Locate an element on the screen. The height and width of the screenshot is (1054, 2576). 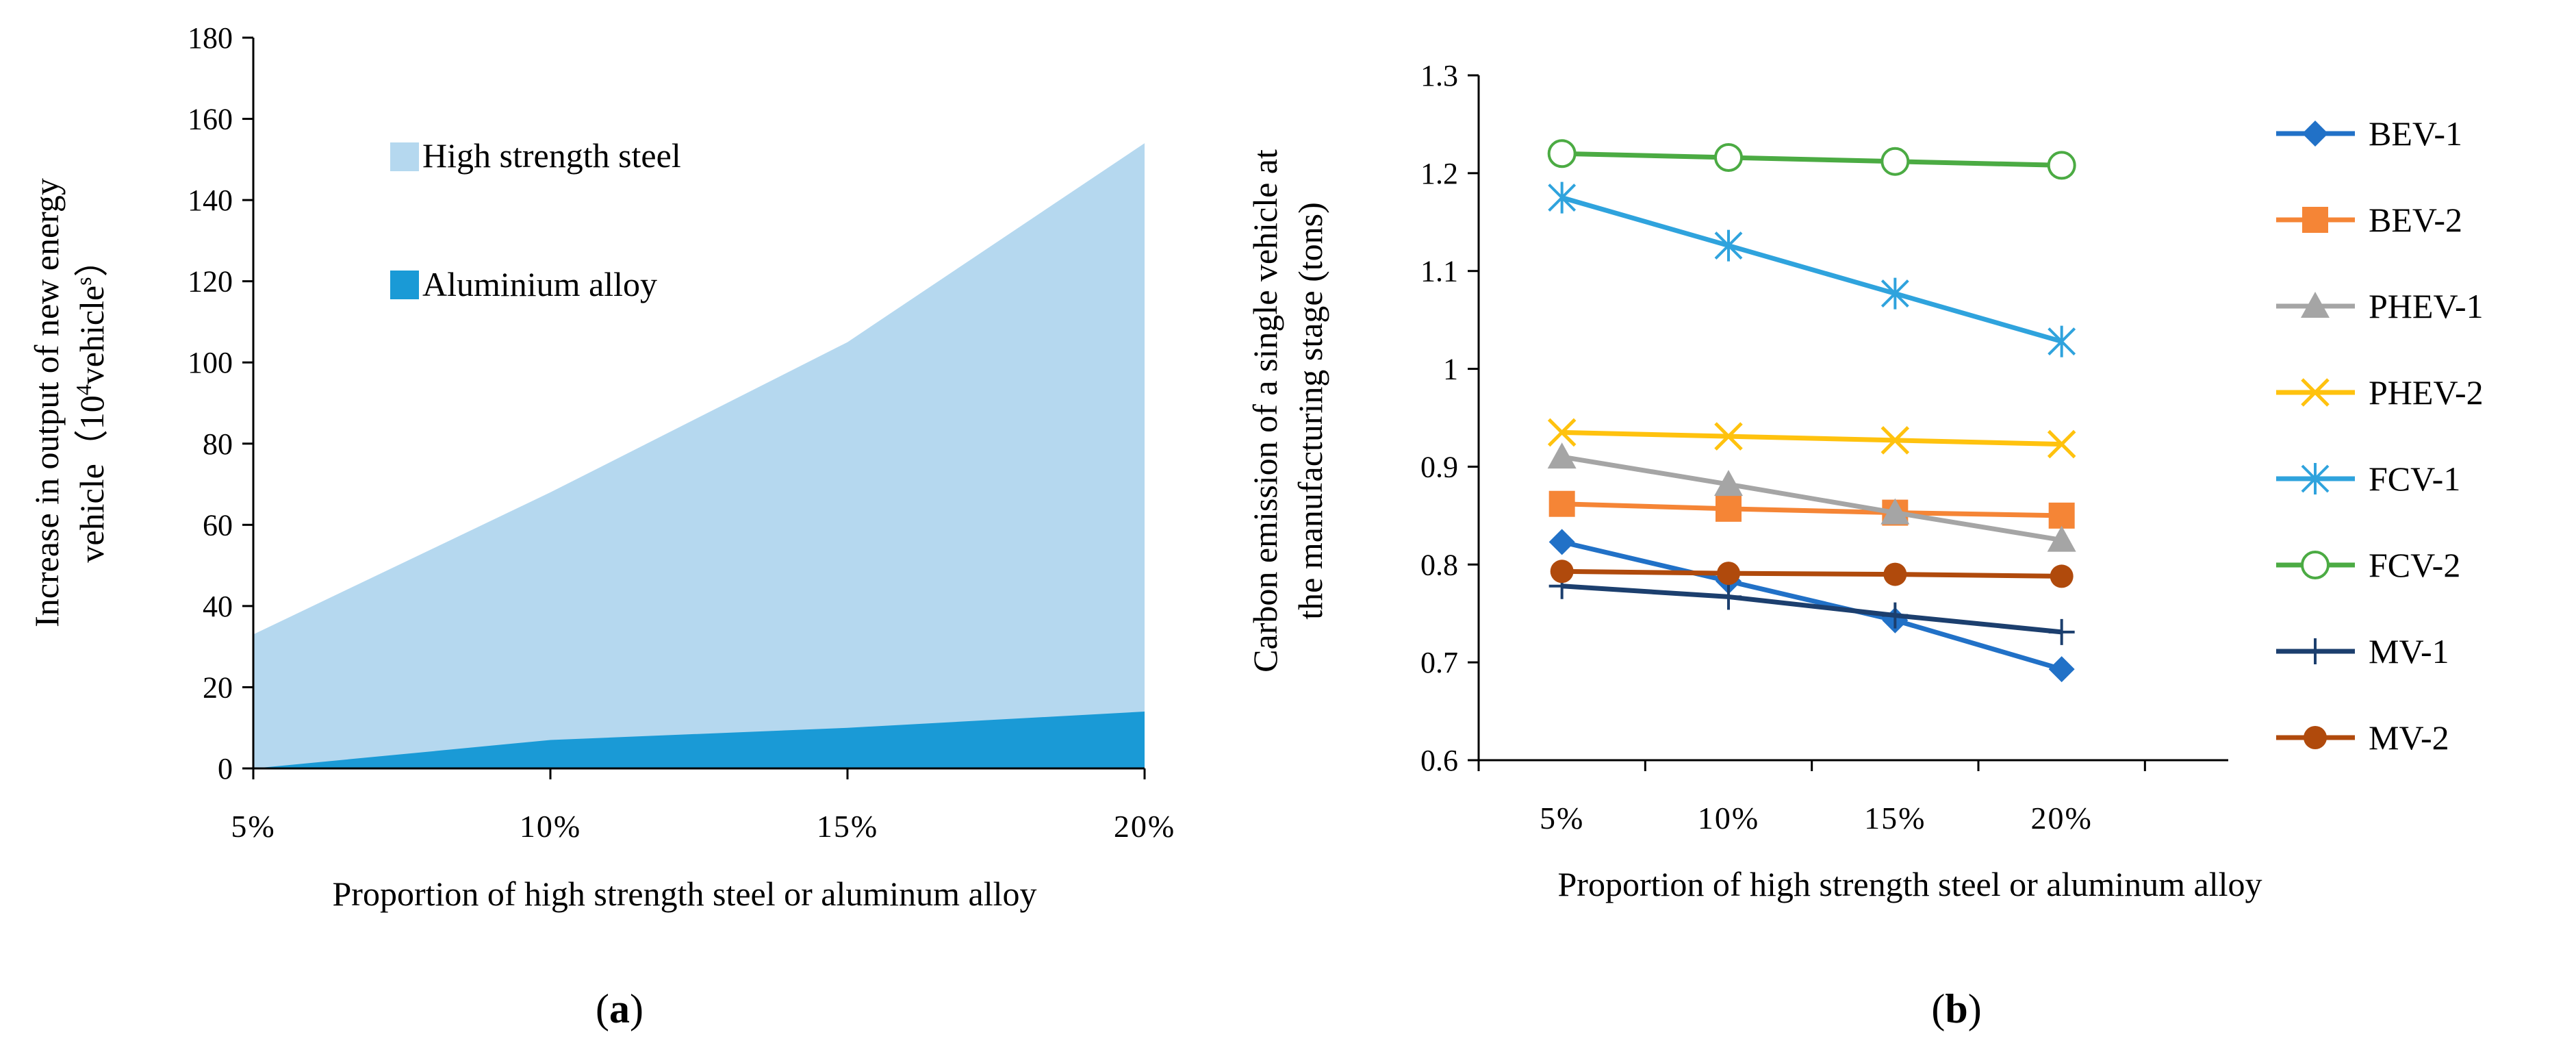
a-area-aluminium-alloy is located at coordinates (699, 740).